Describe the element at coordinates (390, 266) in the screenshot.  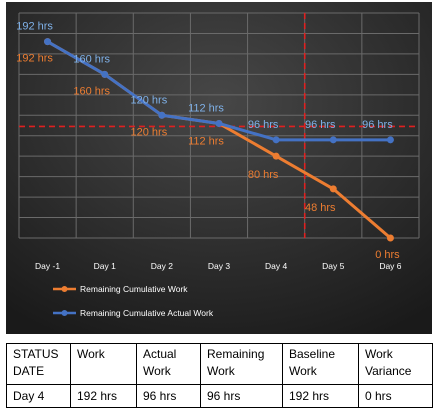
I see `x-tick-label: Day 6` at that location.